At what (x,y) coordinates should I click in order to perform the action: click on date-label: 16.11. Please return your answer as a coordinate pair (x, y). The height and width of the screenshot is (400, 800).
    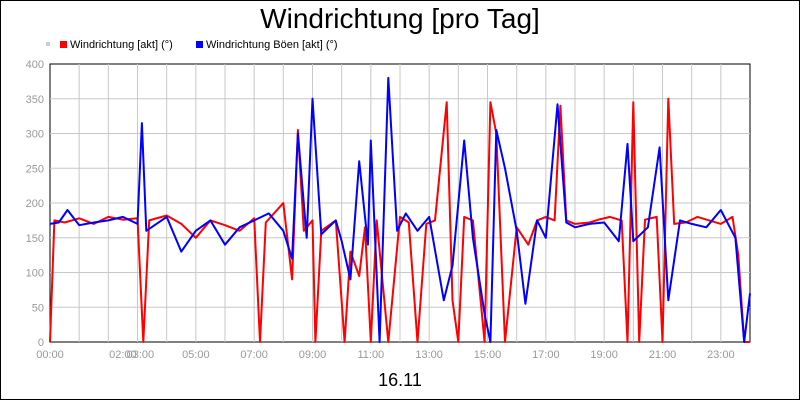
    Looking at the image, I should click on (400, 380).